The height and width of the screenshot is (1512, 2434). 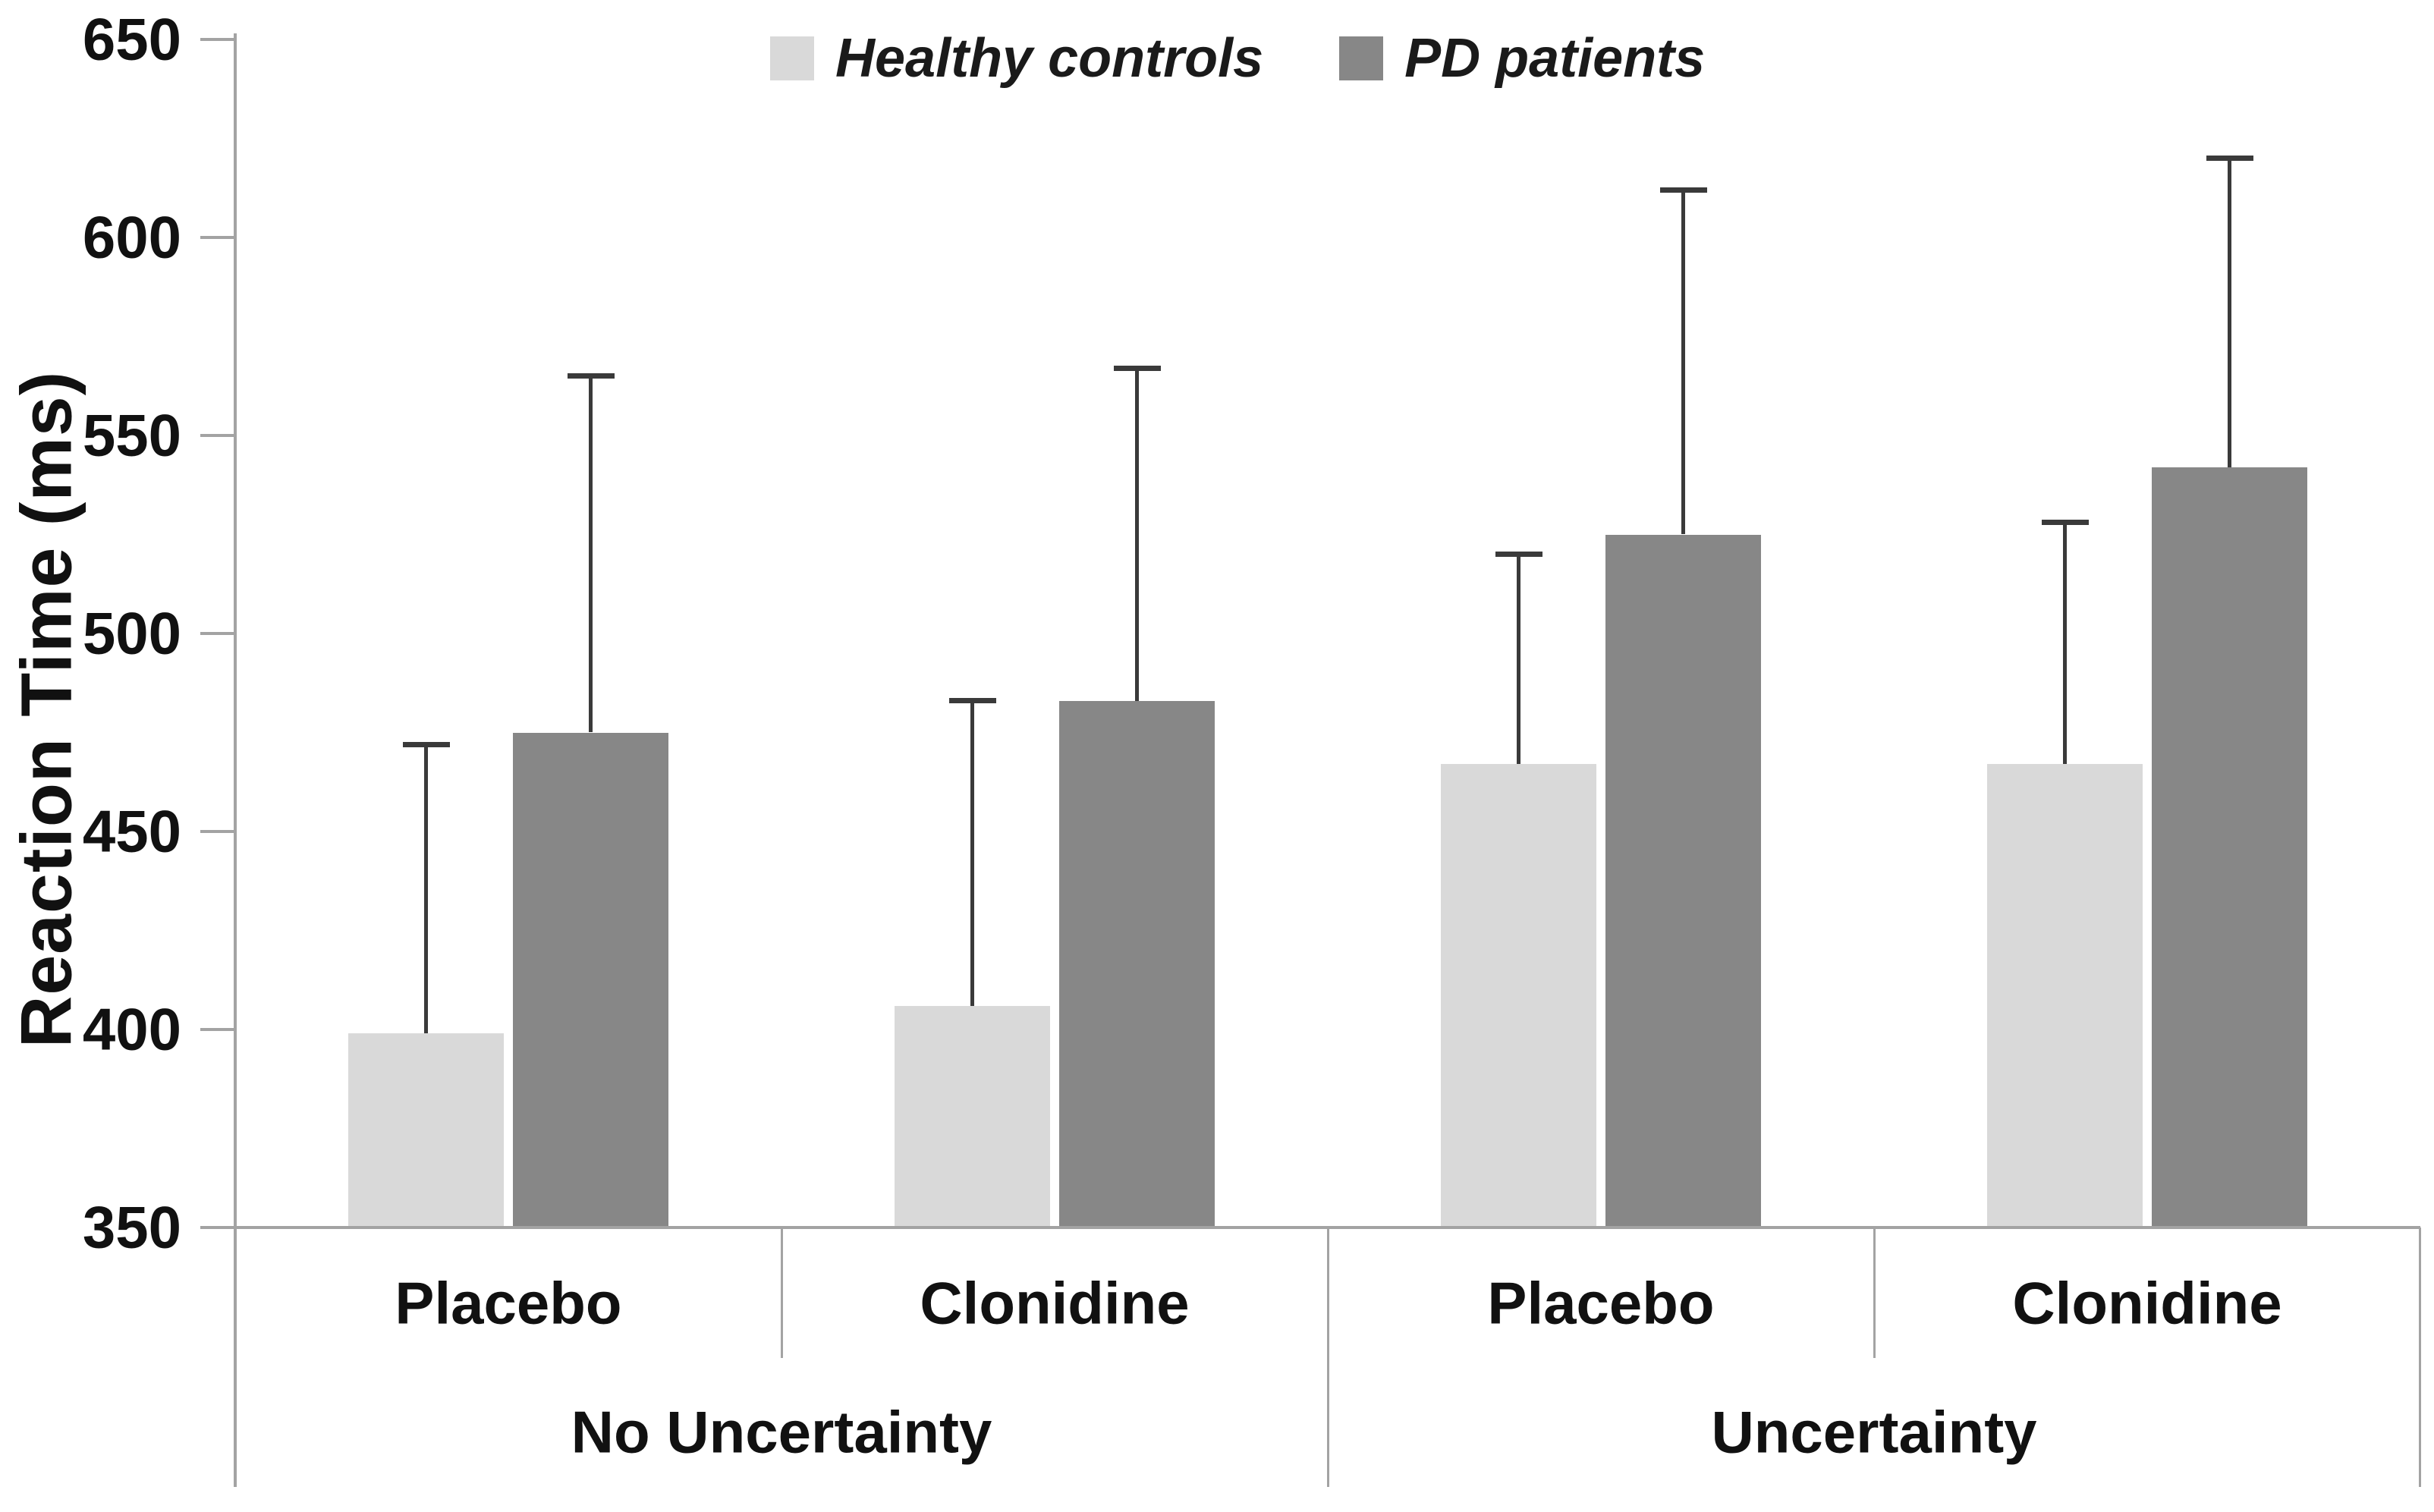 What do you see at coordinates (1049, 58) in the screenshot?
I see `legend-label-healthy-controls: Healthy controls` at bounding box center [1049, 58].